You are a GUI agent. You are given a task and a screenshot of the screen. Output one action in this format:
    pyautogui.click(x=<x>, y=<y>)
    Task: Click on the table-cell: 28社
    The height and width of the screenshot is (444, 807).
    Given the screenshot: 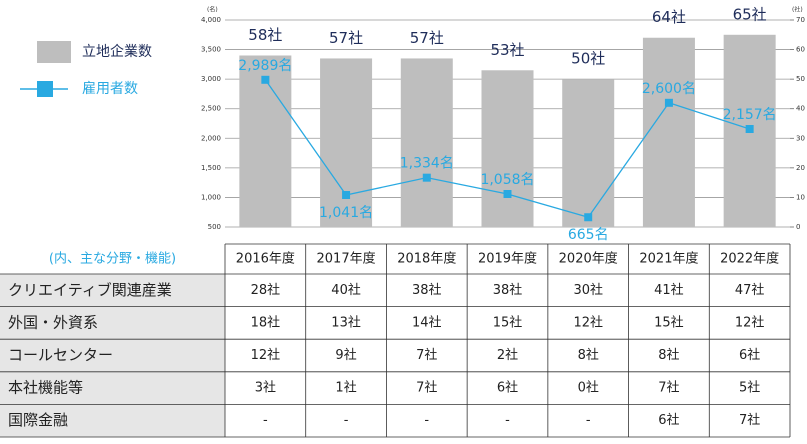 What is the action you would take?
    pyautogui.click(x=266, y=290)
    